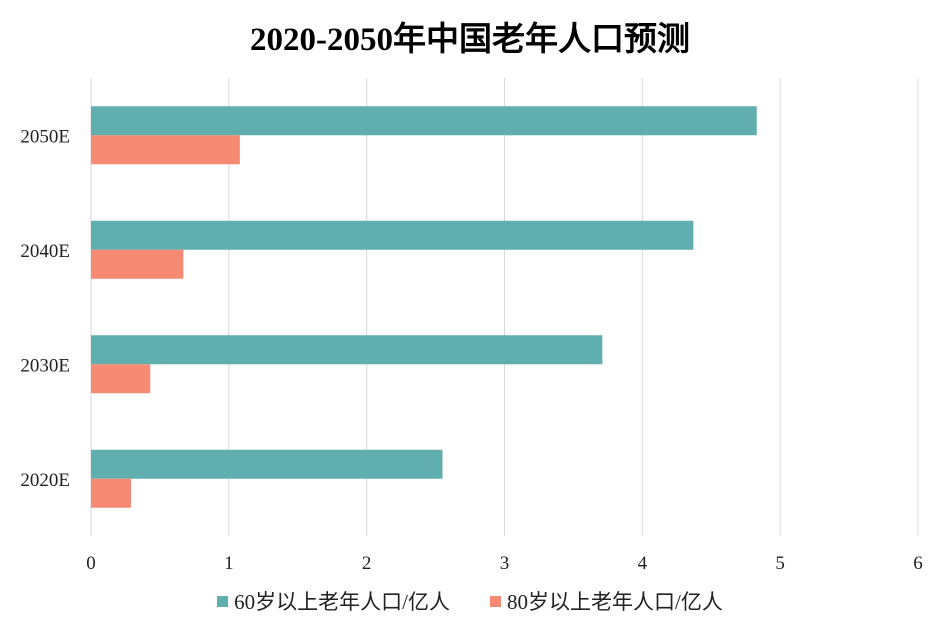 This screenshot has width=940, height=626. Describe the element at coordinates (229, 563) in the screenshot. I see `x-tick-label: 1` at that location.